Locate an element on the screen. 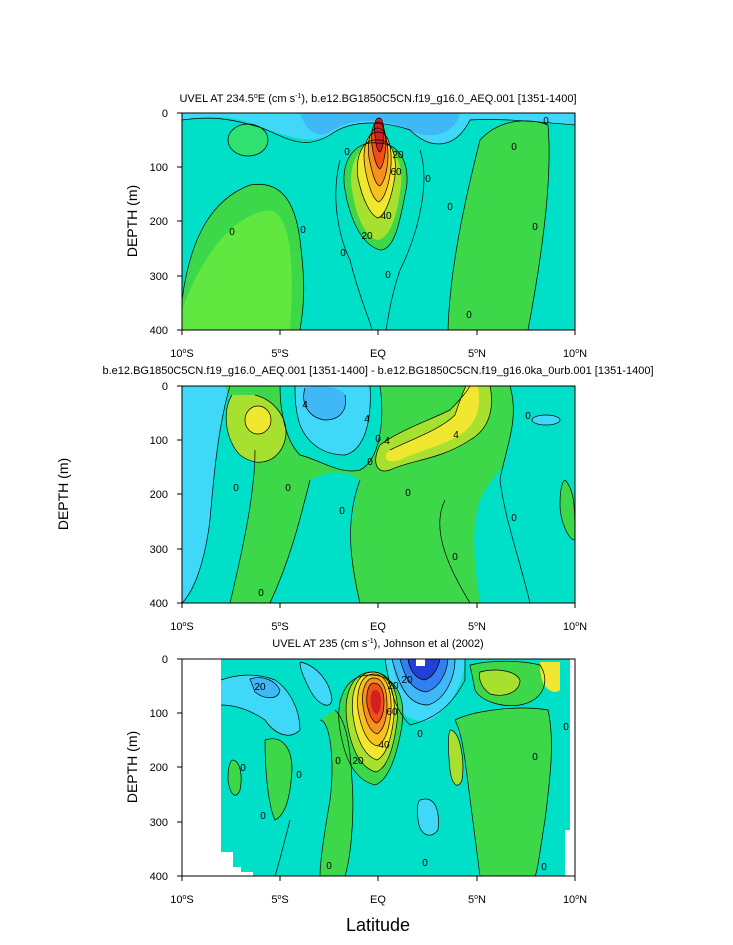  p3-ytick-0: 0 is located at coordinates (165, 660).